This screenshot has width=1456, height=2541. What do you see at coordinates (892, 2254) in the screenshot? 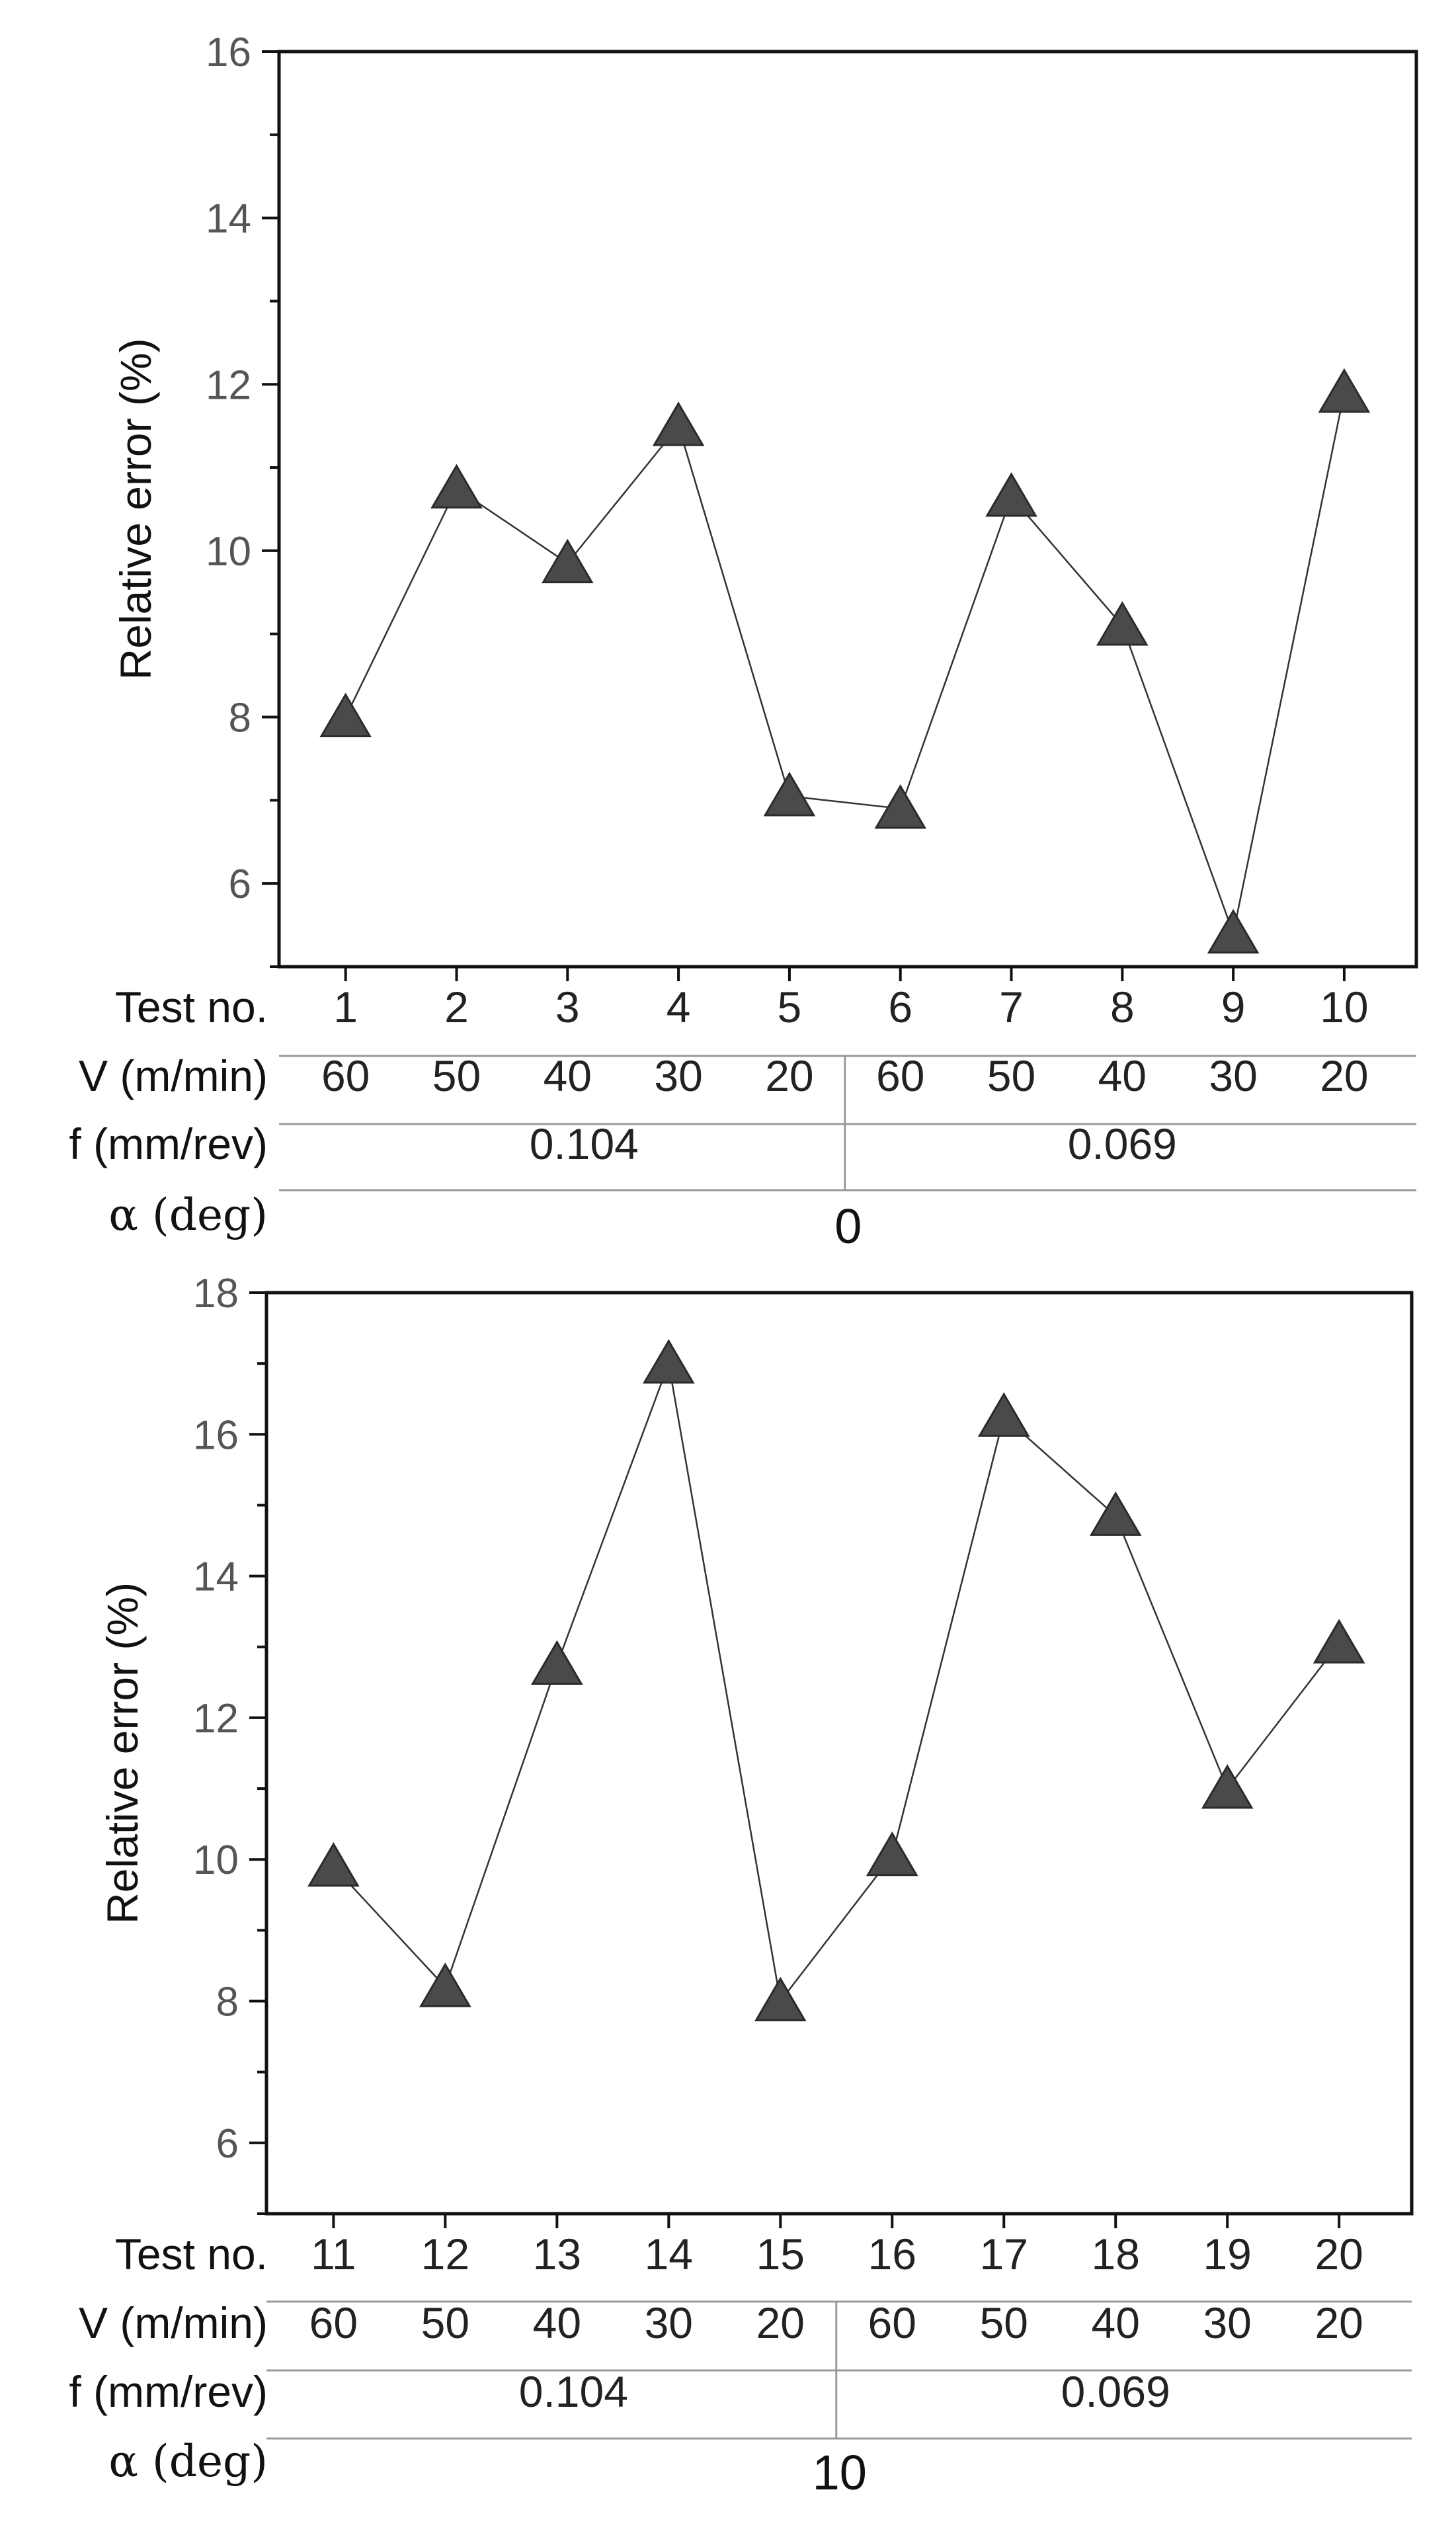
I see `x-tick-label: 16` at bounding box center [892, 2254].